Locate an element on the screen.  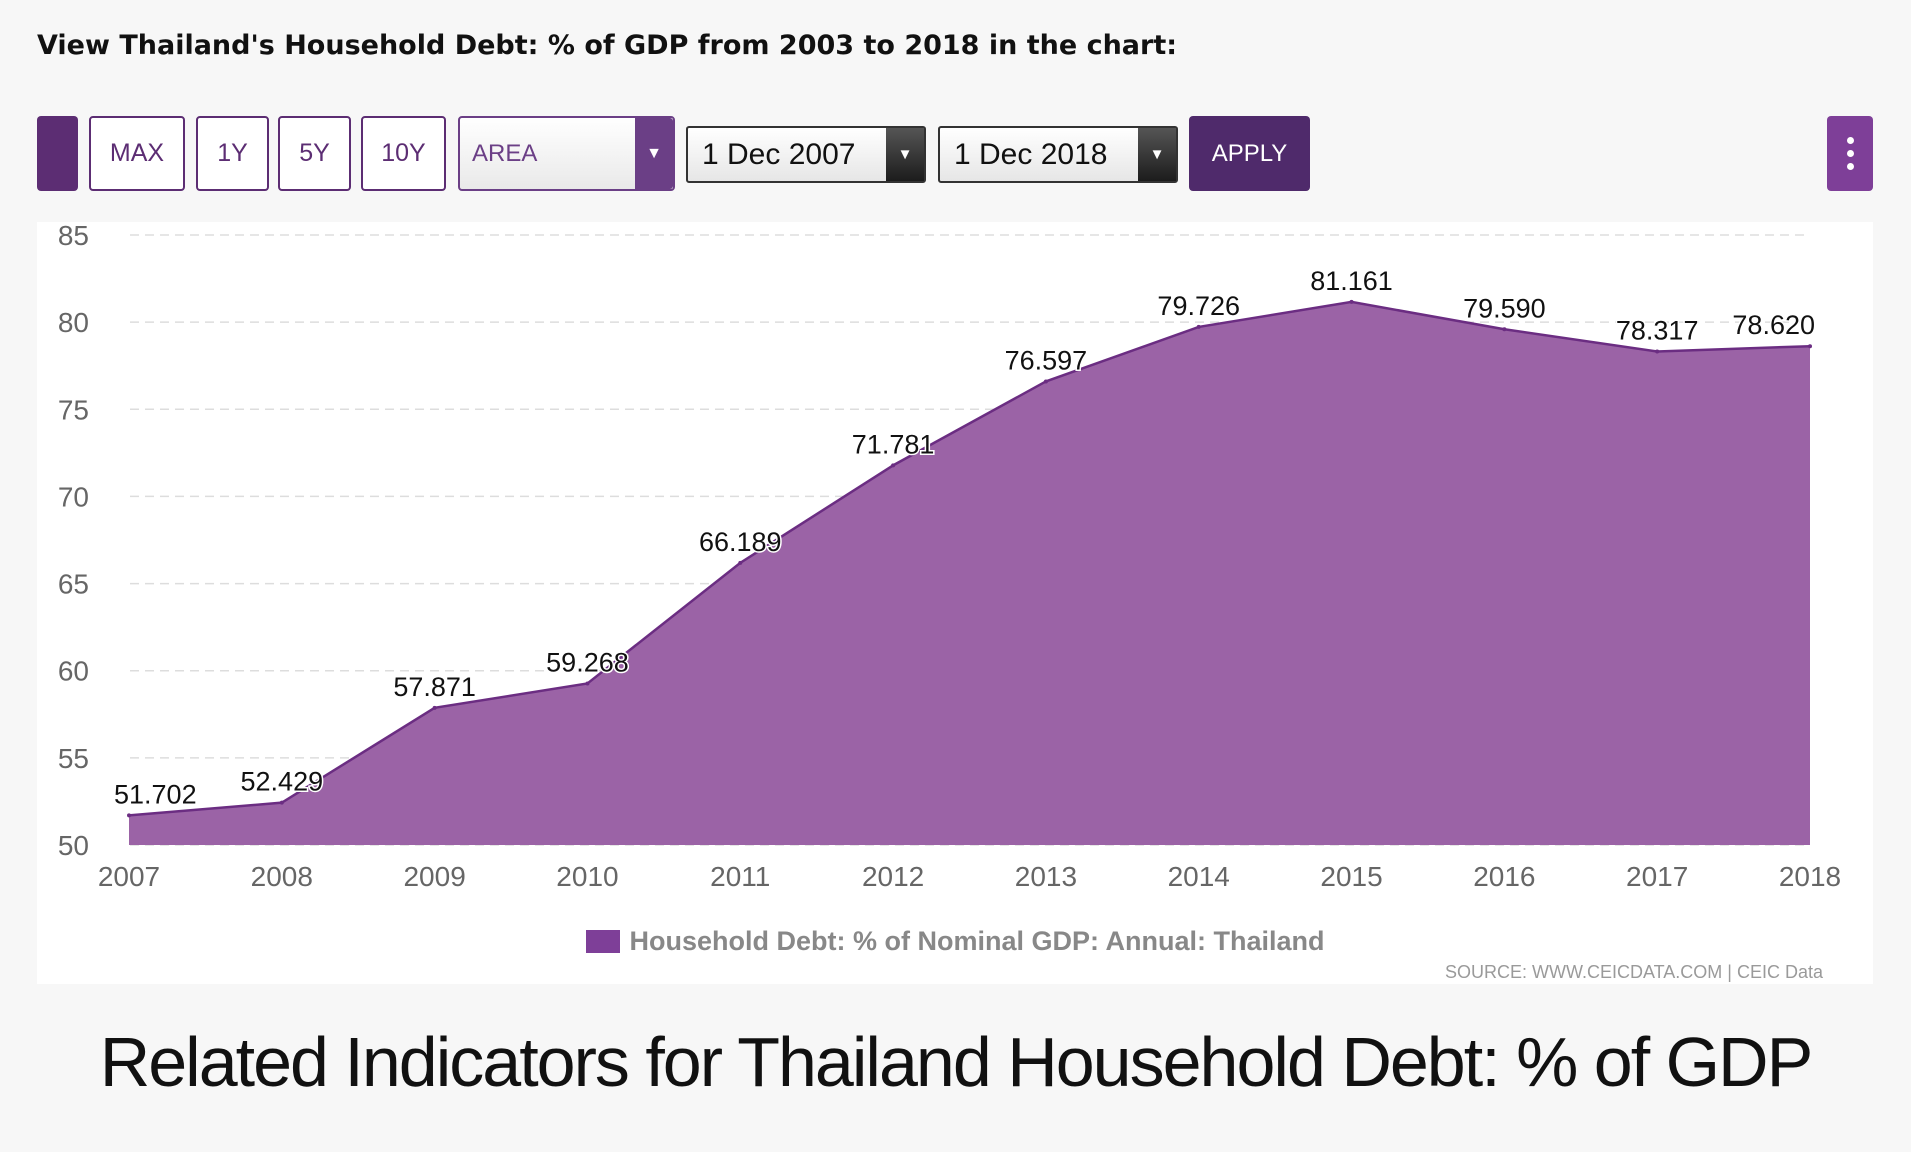
data-label: 51.702 is located at coordinates (155, 794).